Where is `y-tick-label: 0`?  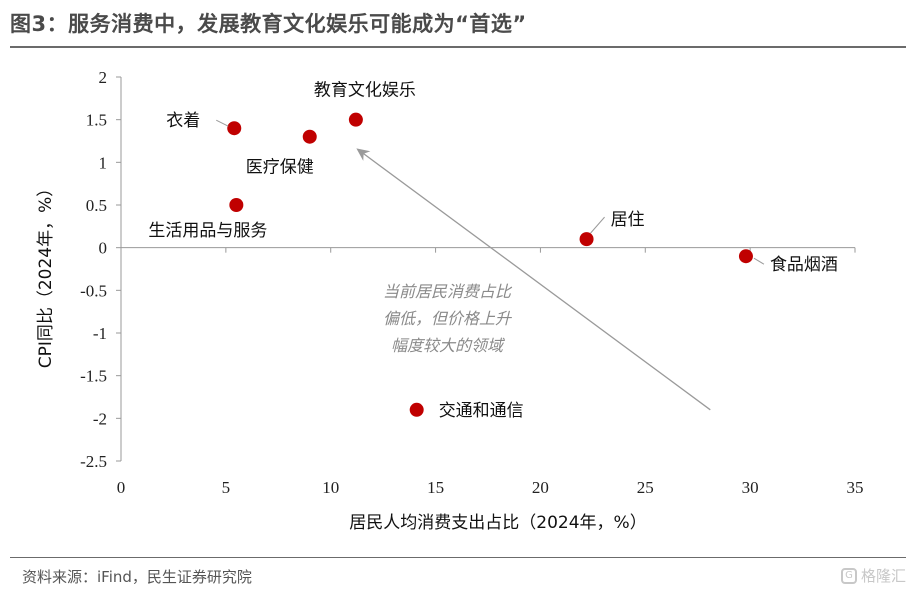
y-tick-label: 0 is located at coordinates (103, 248).